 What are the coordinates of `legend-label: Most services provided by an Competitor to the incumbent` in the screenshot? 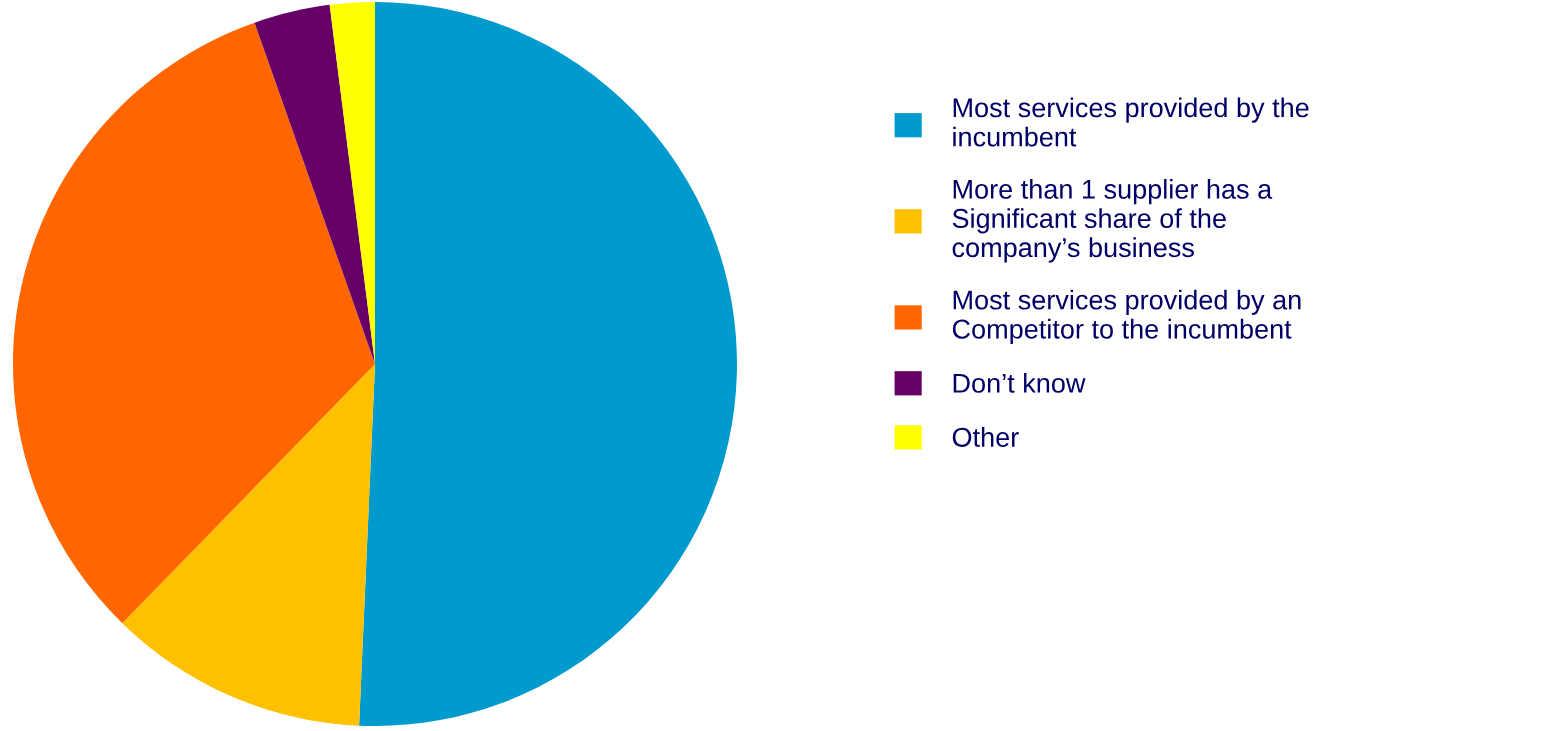 It's located at (1126, 317).